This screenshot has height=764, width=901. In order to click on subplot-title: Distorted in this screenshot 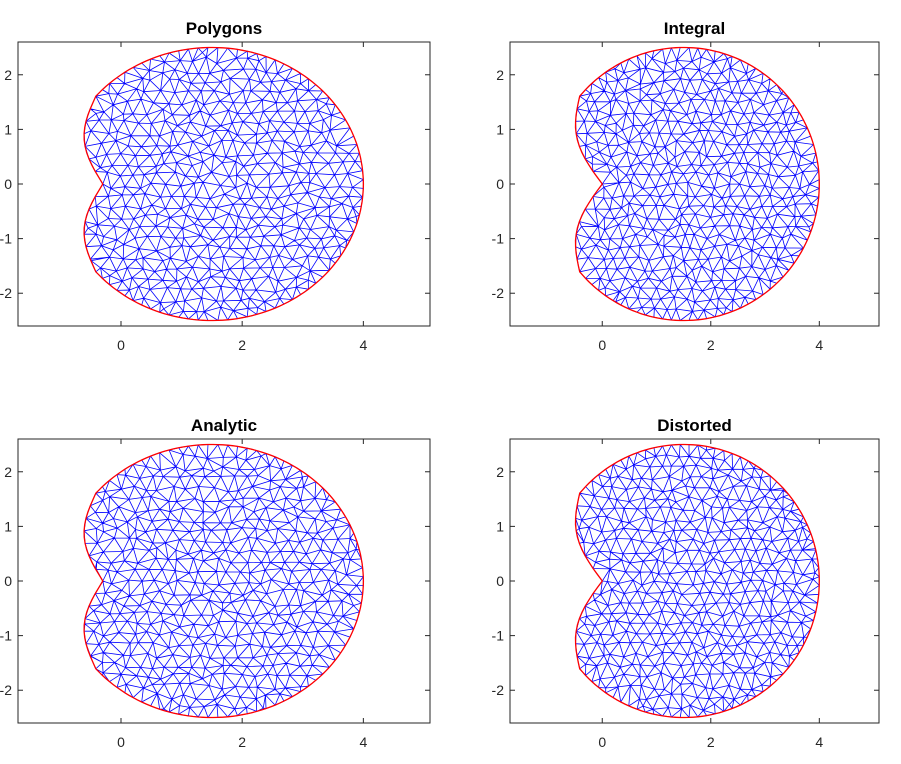, I will do `click(694, 425)`.